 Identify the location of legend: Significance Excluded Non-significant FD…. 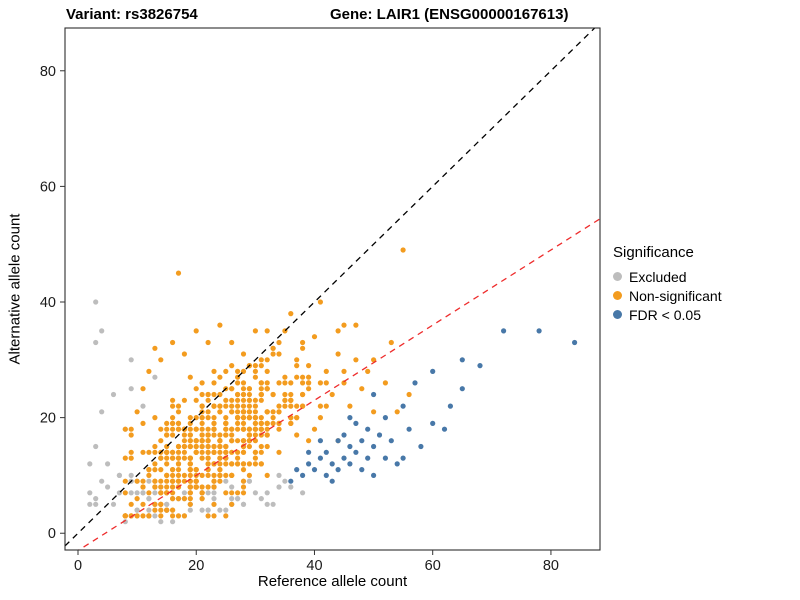
(667, 284).